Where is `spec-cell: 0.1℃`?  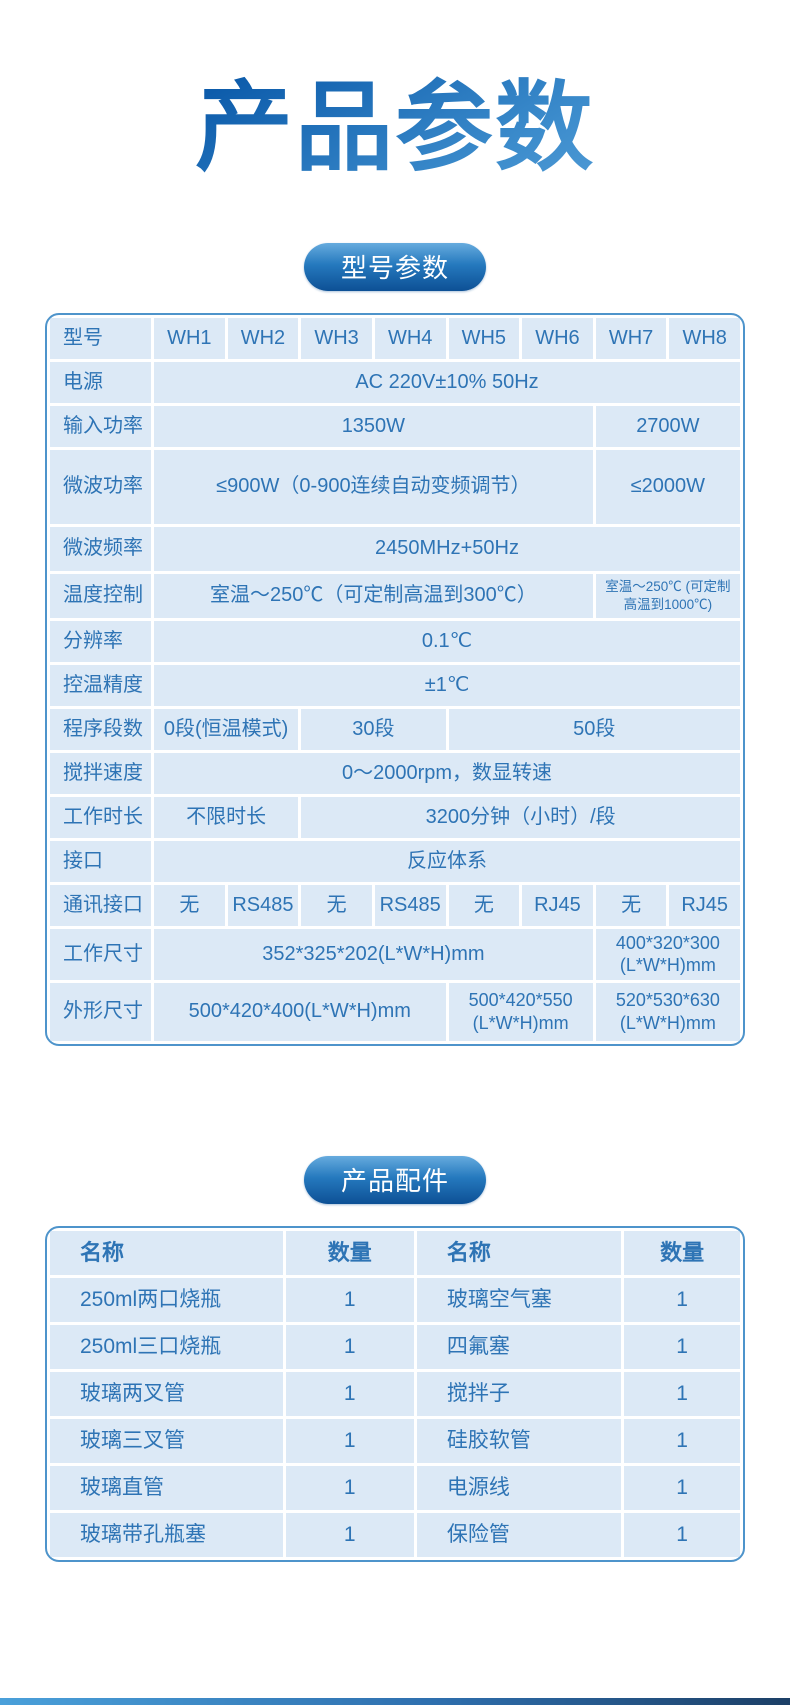 spec-cell: 0.1℃ is located at coordinates (447, 641).